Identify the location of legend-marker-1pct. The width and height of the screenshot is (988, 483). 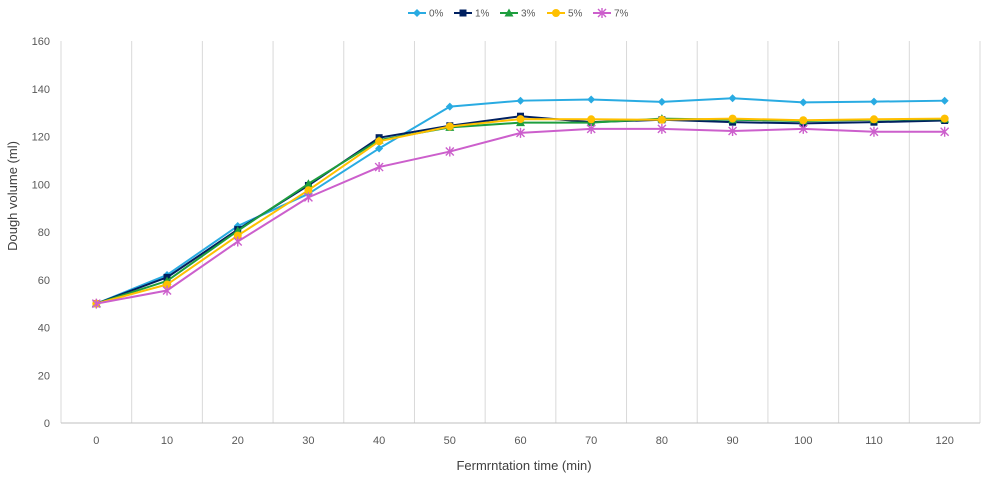
(463, 13).